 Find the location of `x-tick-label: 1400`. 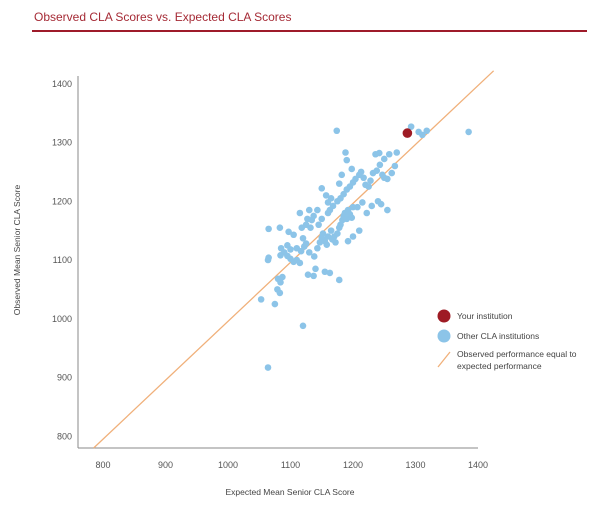

x-tick-label: 1400 is located at coordinates (478, 465).